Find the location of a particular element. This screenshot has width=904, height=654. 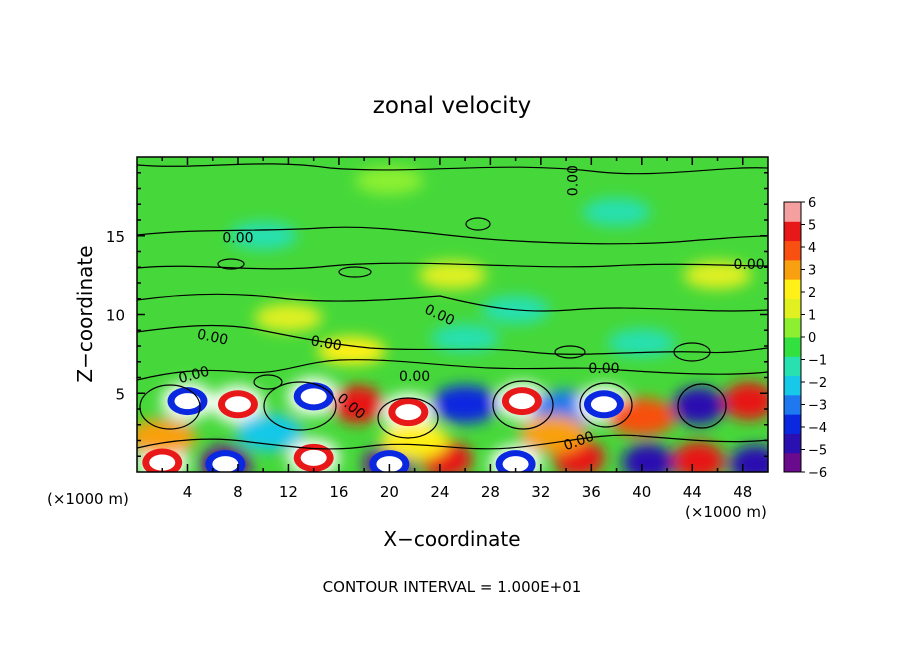

chart-title: zonal velocity is located at coordinates (452, 106).